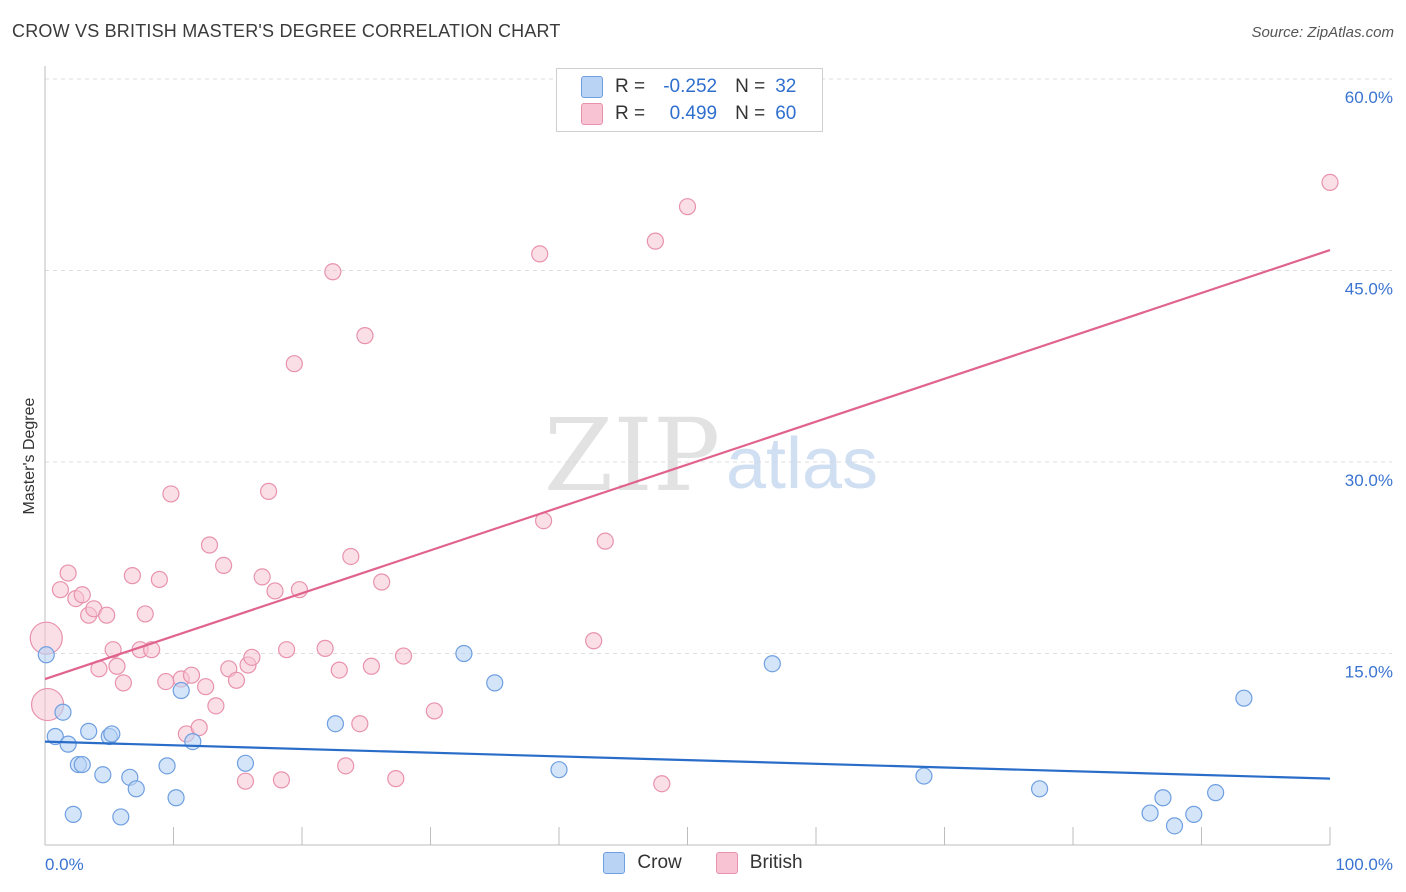 This screenshot has height=892, width=1406. What do you see at coordinates (1364, 864) in the screenshot?
I see `x-tick-label: 100.0%` at bounding box center [1364, 864].